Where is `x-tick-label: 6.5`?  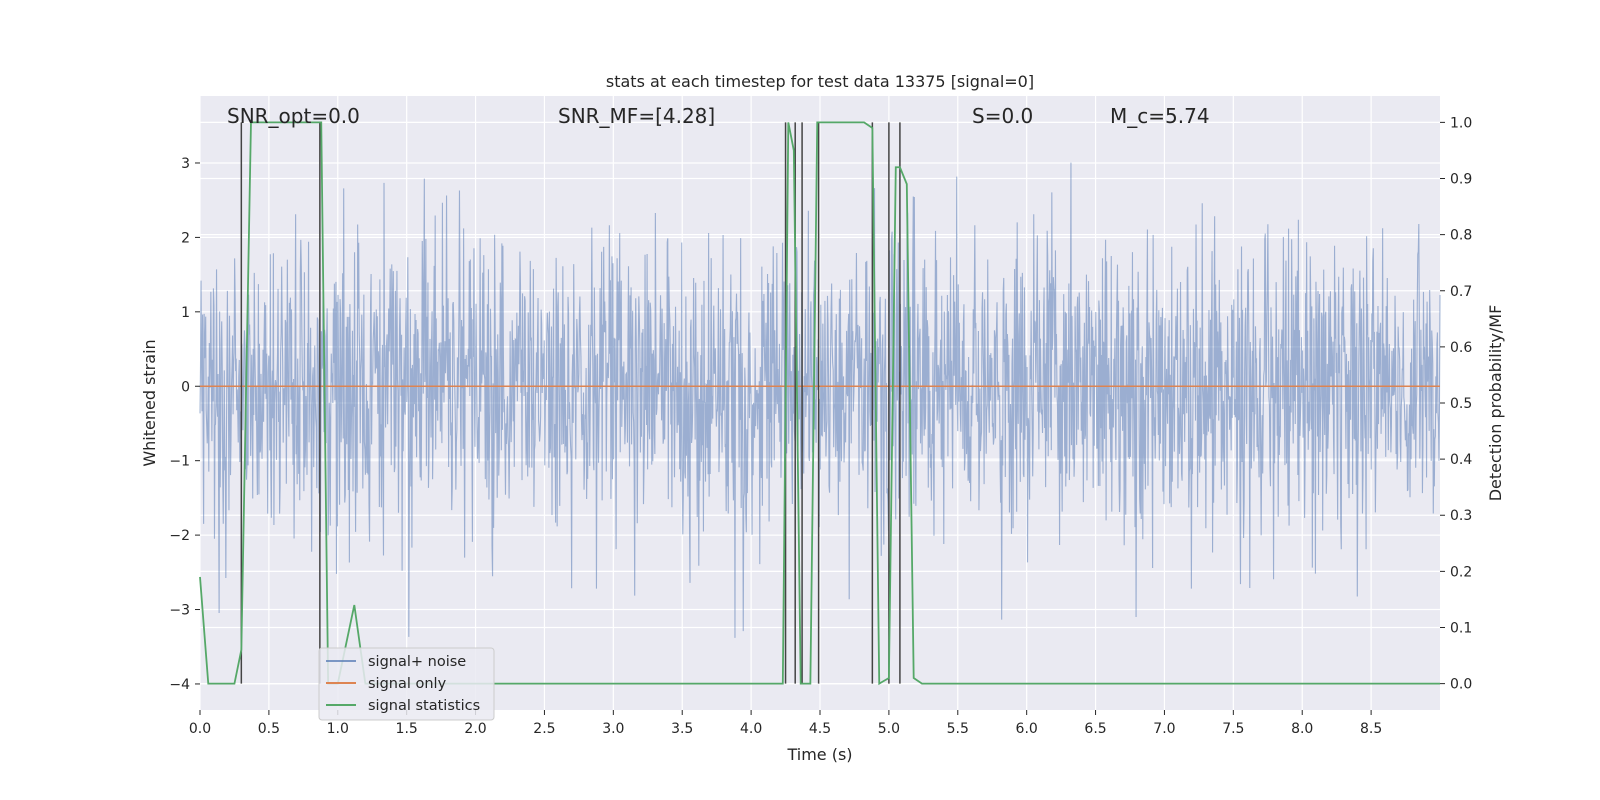
x-tick-label: 6.5 is located at coordinates (1095, 729).